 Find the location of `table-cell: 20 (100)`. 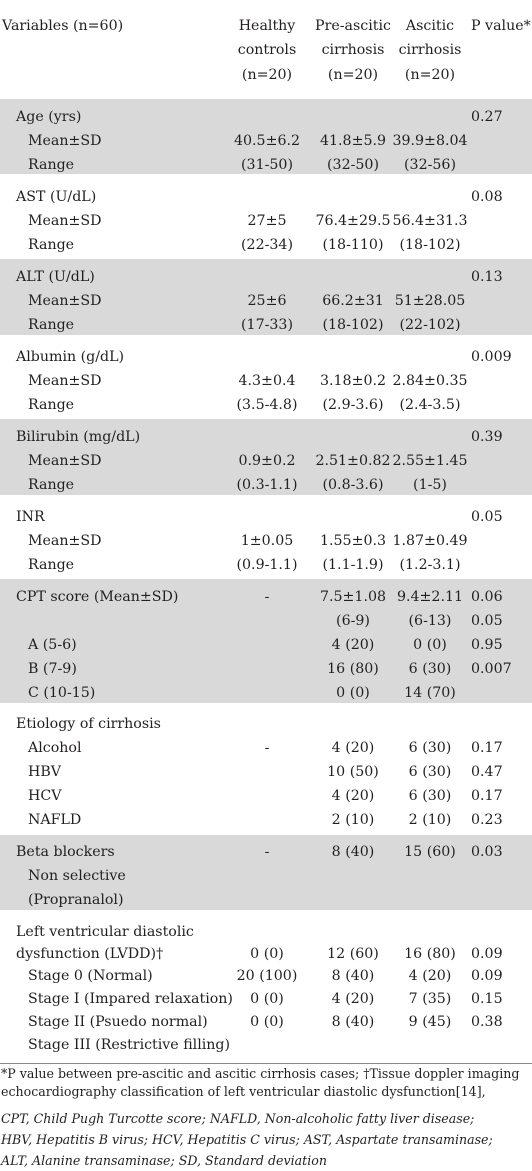

table-cell: 20 (100) is located at coordinates (267, 976).